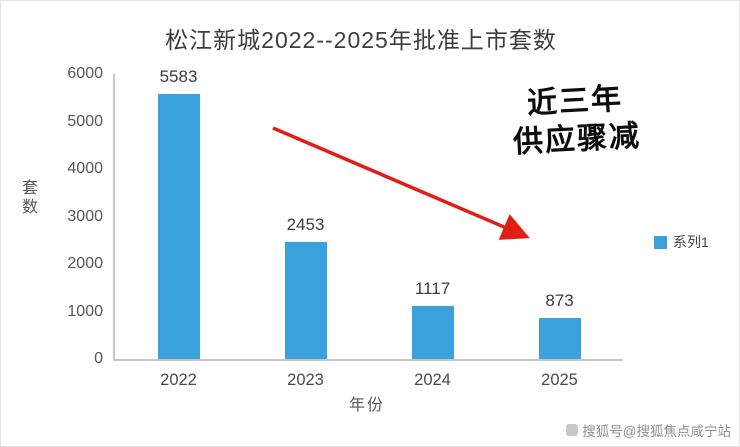 The image size is (740, 447). I want to click on y-axis-tick-label: 4000, so click(85, 168).